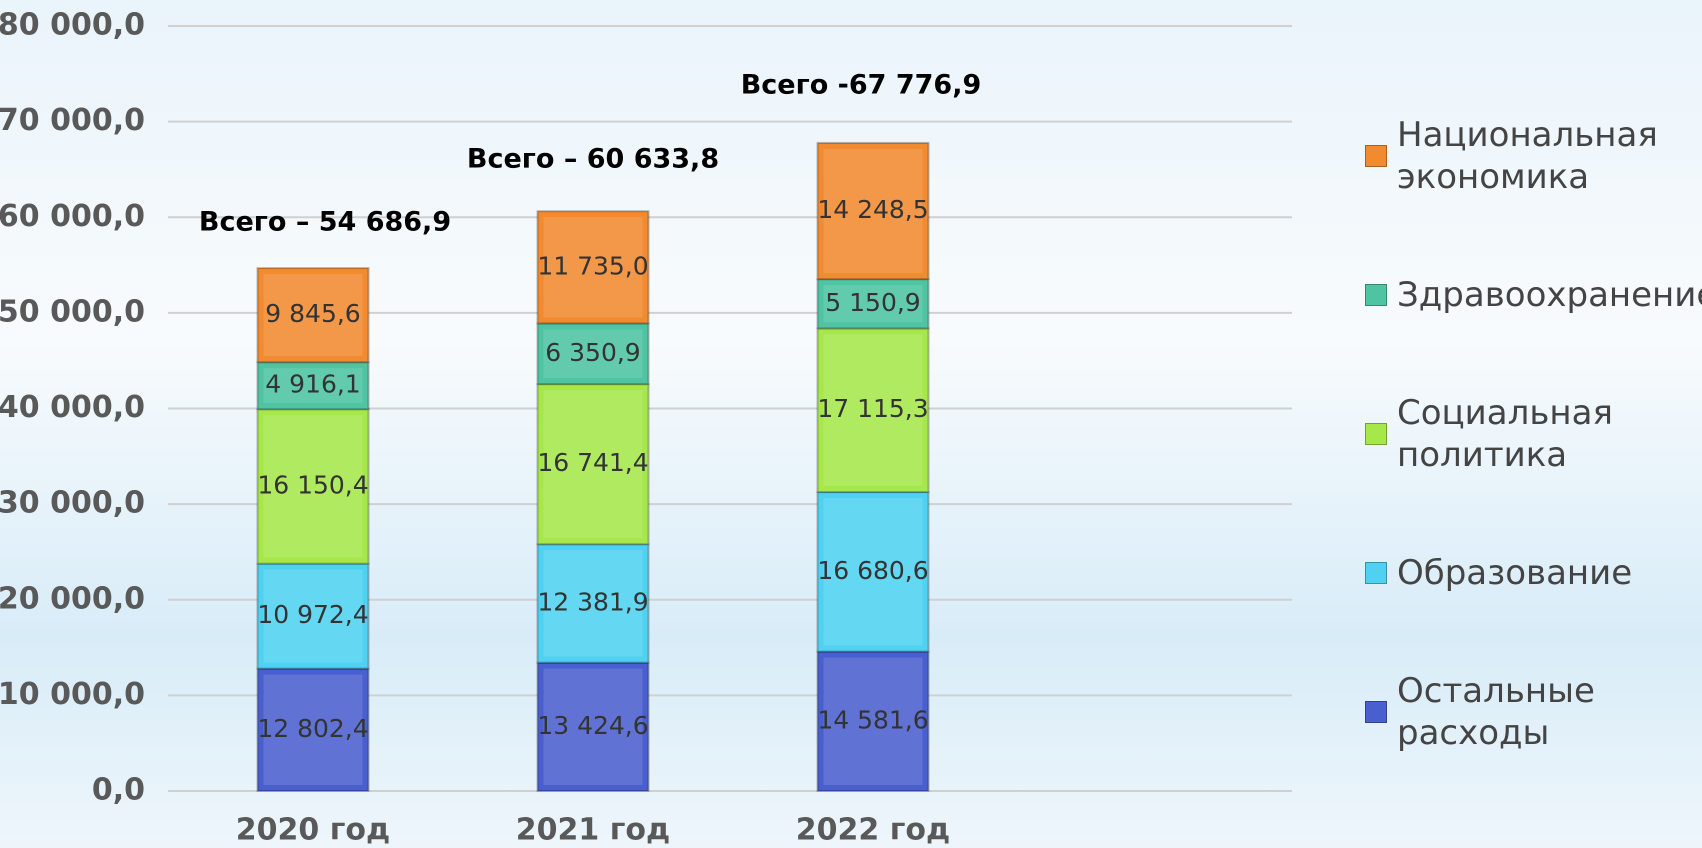 This screenshot has width=1702, height=848. I want to click on legend-label: Социальная политика, so click(1505, 434).